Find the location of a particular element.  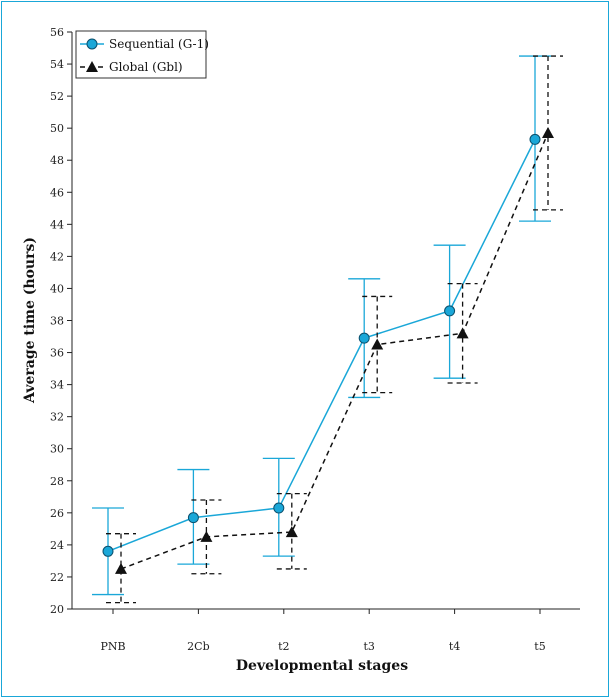

y-tick-label: 30 is located at coordinates (57, 449).